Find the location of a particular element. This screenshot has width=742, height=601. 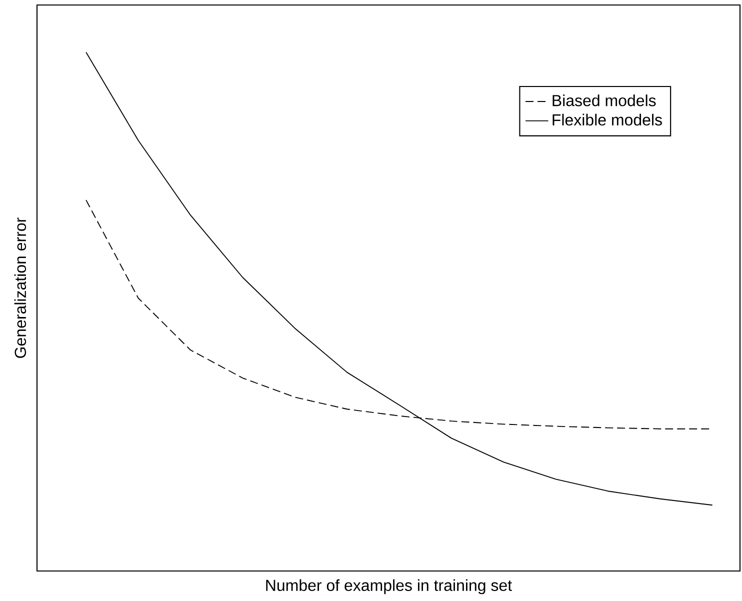

x-axis-title: Number of examples in training set is located at coordinates (389, 586).